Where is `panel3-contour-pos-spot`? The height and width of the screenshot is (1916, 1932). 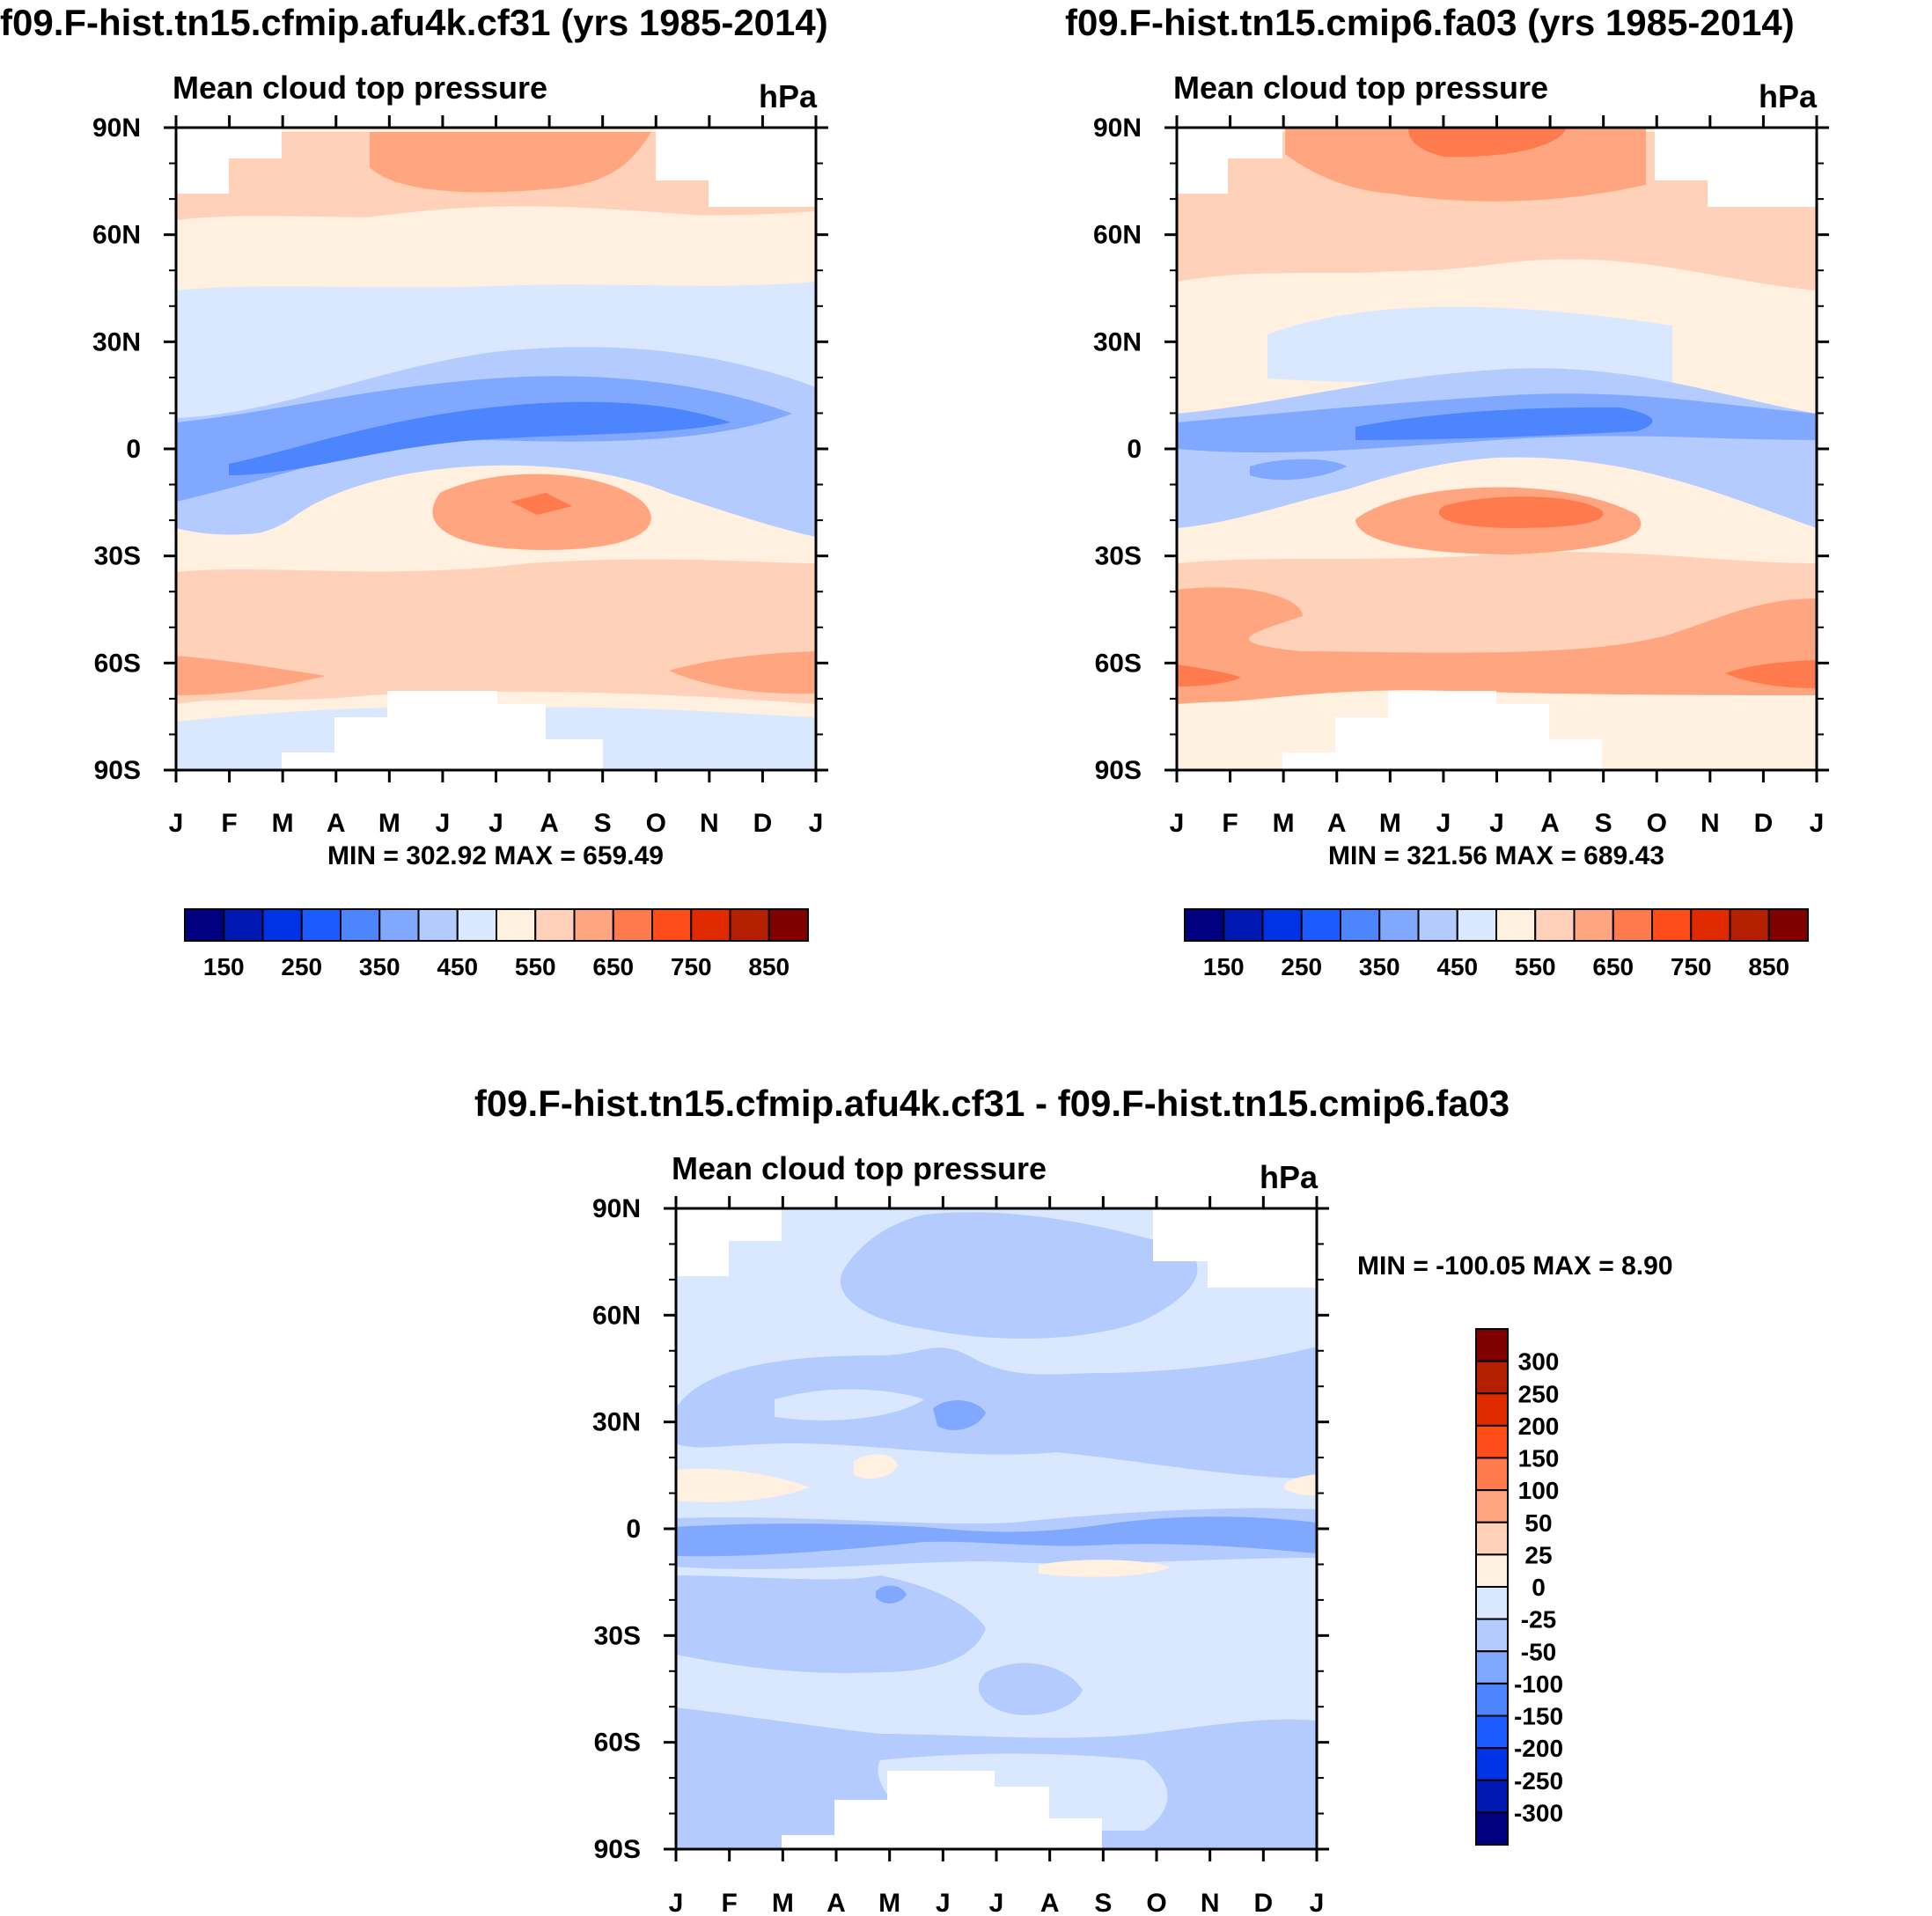 panel3-contour-pos-spot is located at coordinates (876, 1466).